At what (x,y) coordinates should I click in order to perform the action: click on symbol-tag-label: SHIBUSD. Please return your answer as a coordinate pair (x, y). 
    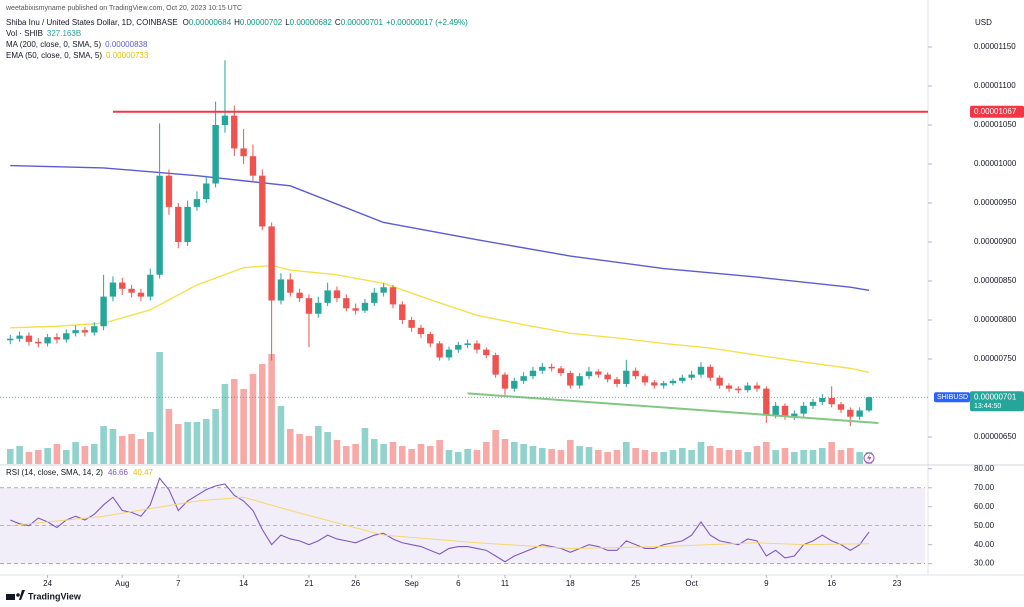
    Looking at the image, I should click on (952, 397).